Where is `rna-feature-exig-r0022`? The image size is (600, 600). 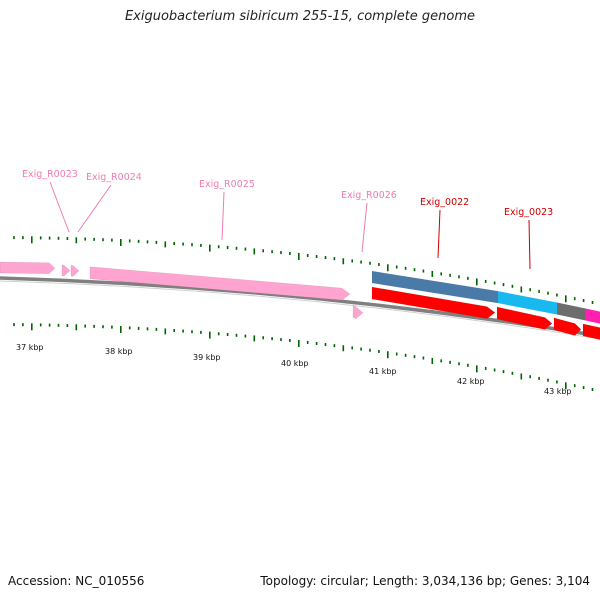
rna-feature-exig-r0022 is located at coordinates (28, 267).